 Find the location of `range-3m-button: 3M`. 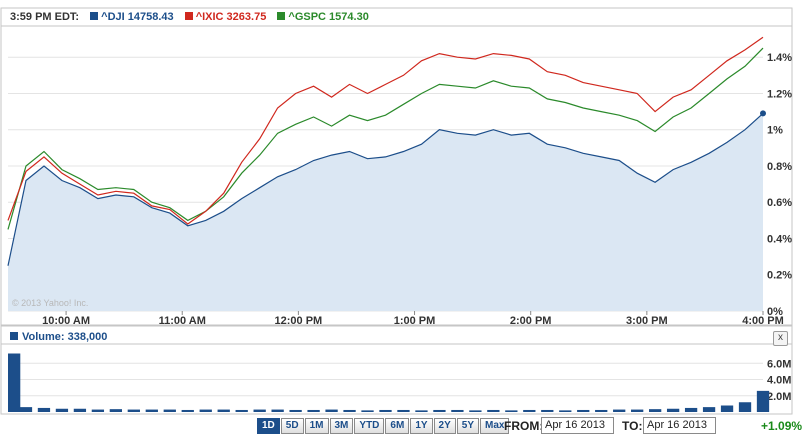

range-3m-button: 3M is located at coordinates (341, 426).